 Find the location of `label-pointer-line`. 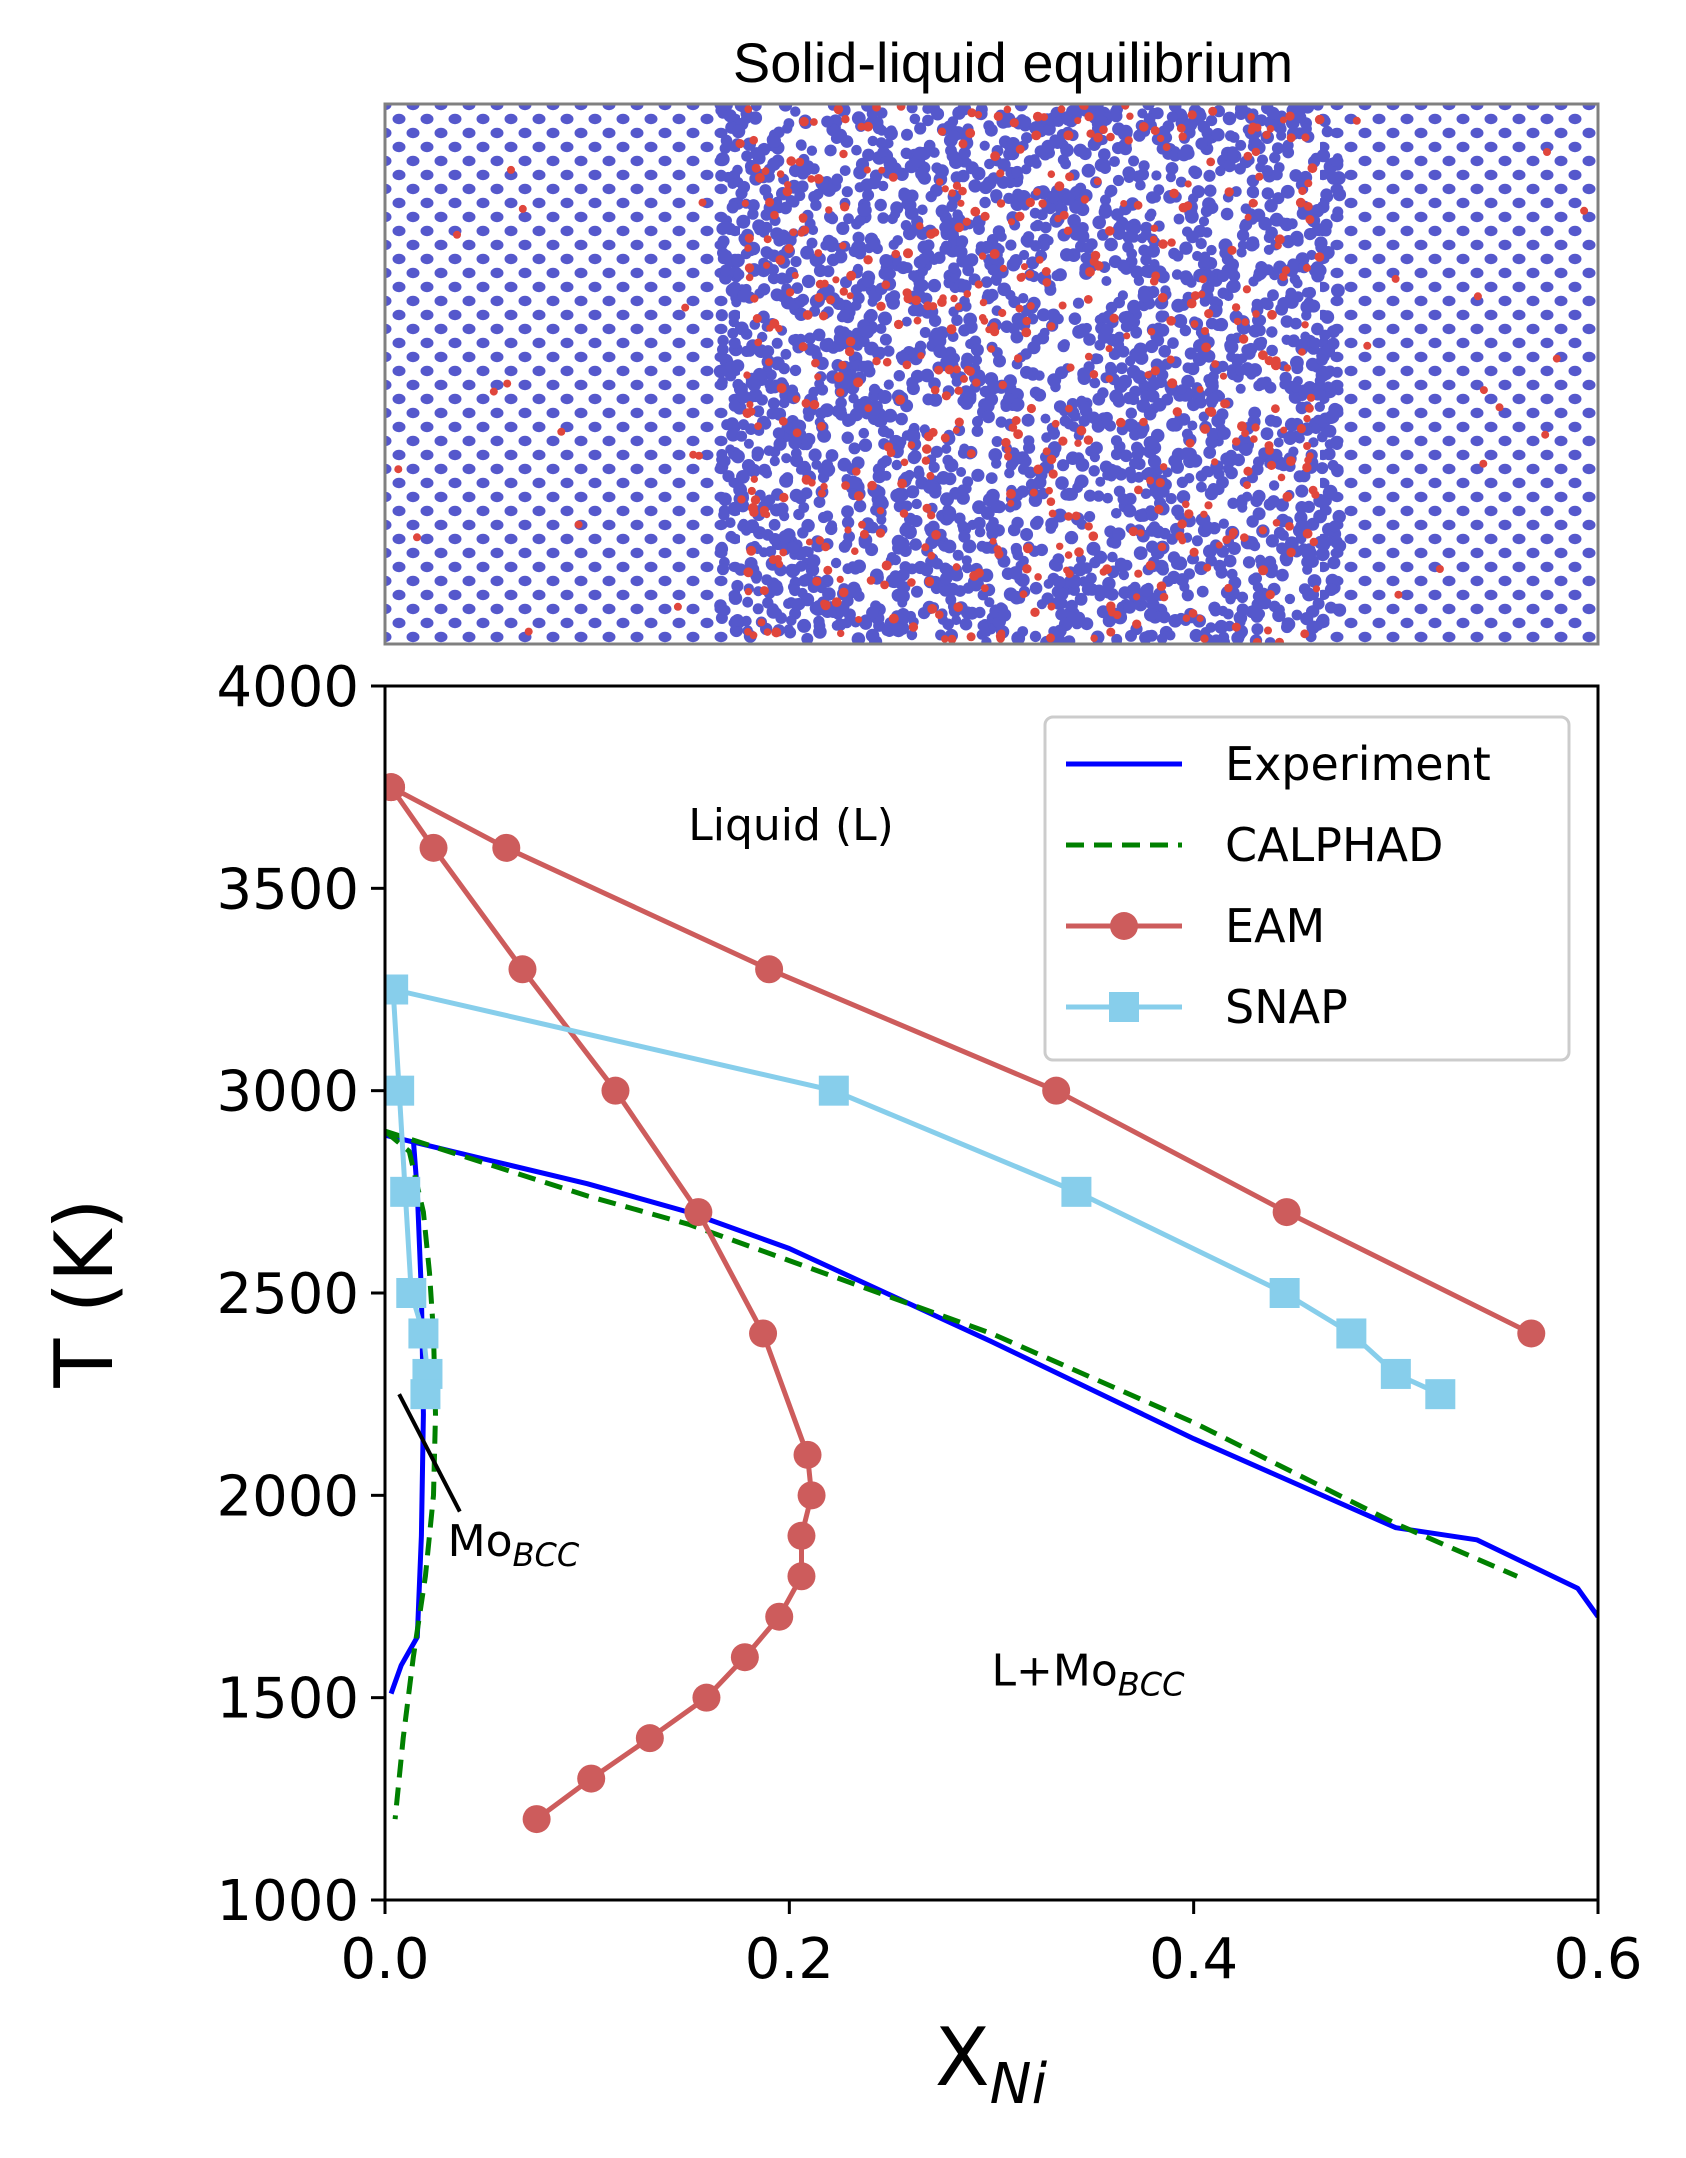

label-pointer-line is located at coordinates (429, 1453).